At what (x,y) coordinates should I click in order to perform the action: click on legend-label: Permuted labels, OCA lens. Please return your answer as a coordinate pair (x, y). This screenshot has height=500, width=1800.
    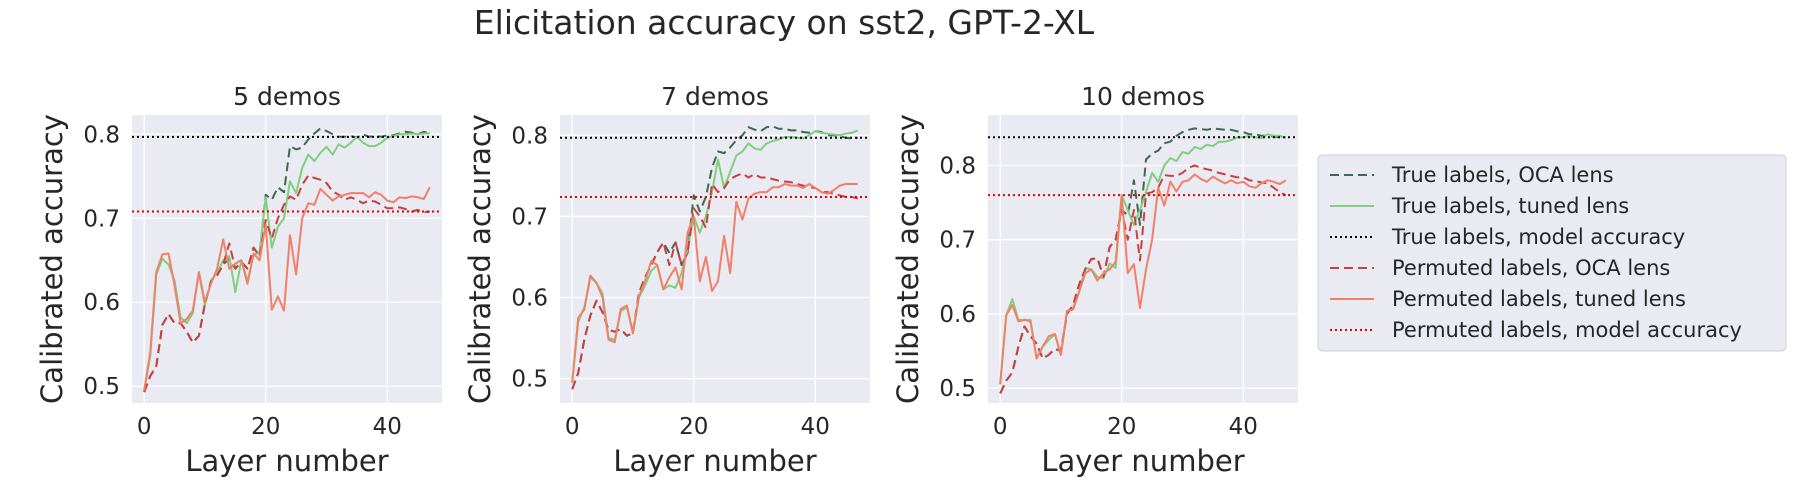
    Looking at the image, I should click on (1531, 268).